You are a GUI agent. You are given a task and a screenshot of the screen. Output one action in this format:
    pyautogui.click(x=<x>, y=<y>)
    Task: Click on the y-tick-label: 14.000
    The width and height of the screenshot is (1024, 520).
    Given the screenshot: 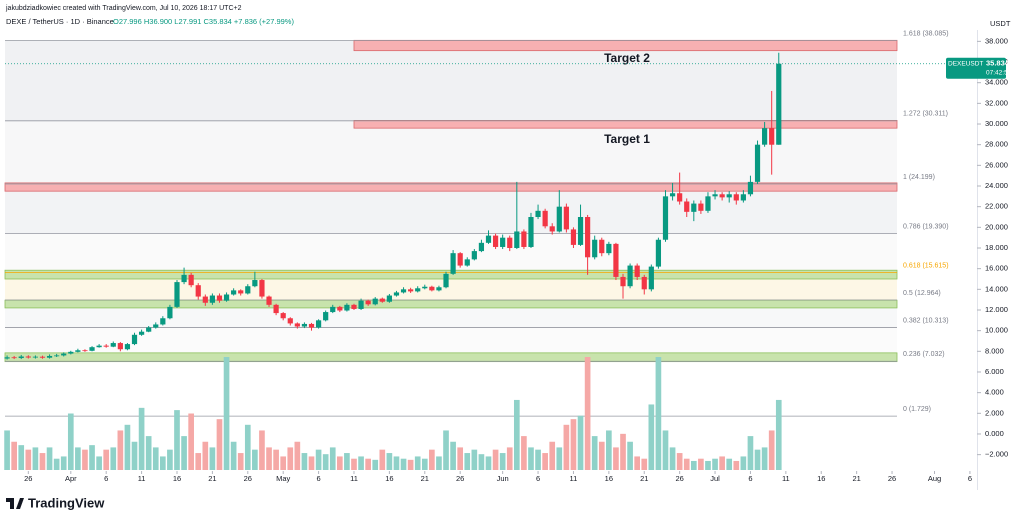 What is the action you would take?
    pyautogui.click(x=996, y=288)
    